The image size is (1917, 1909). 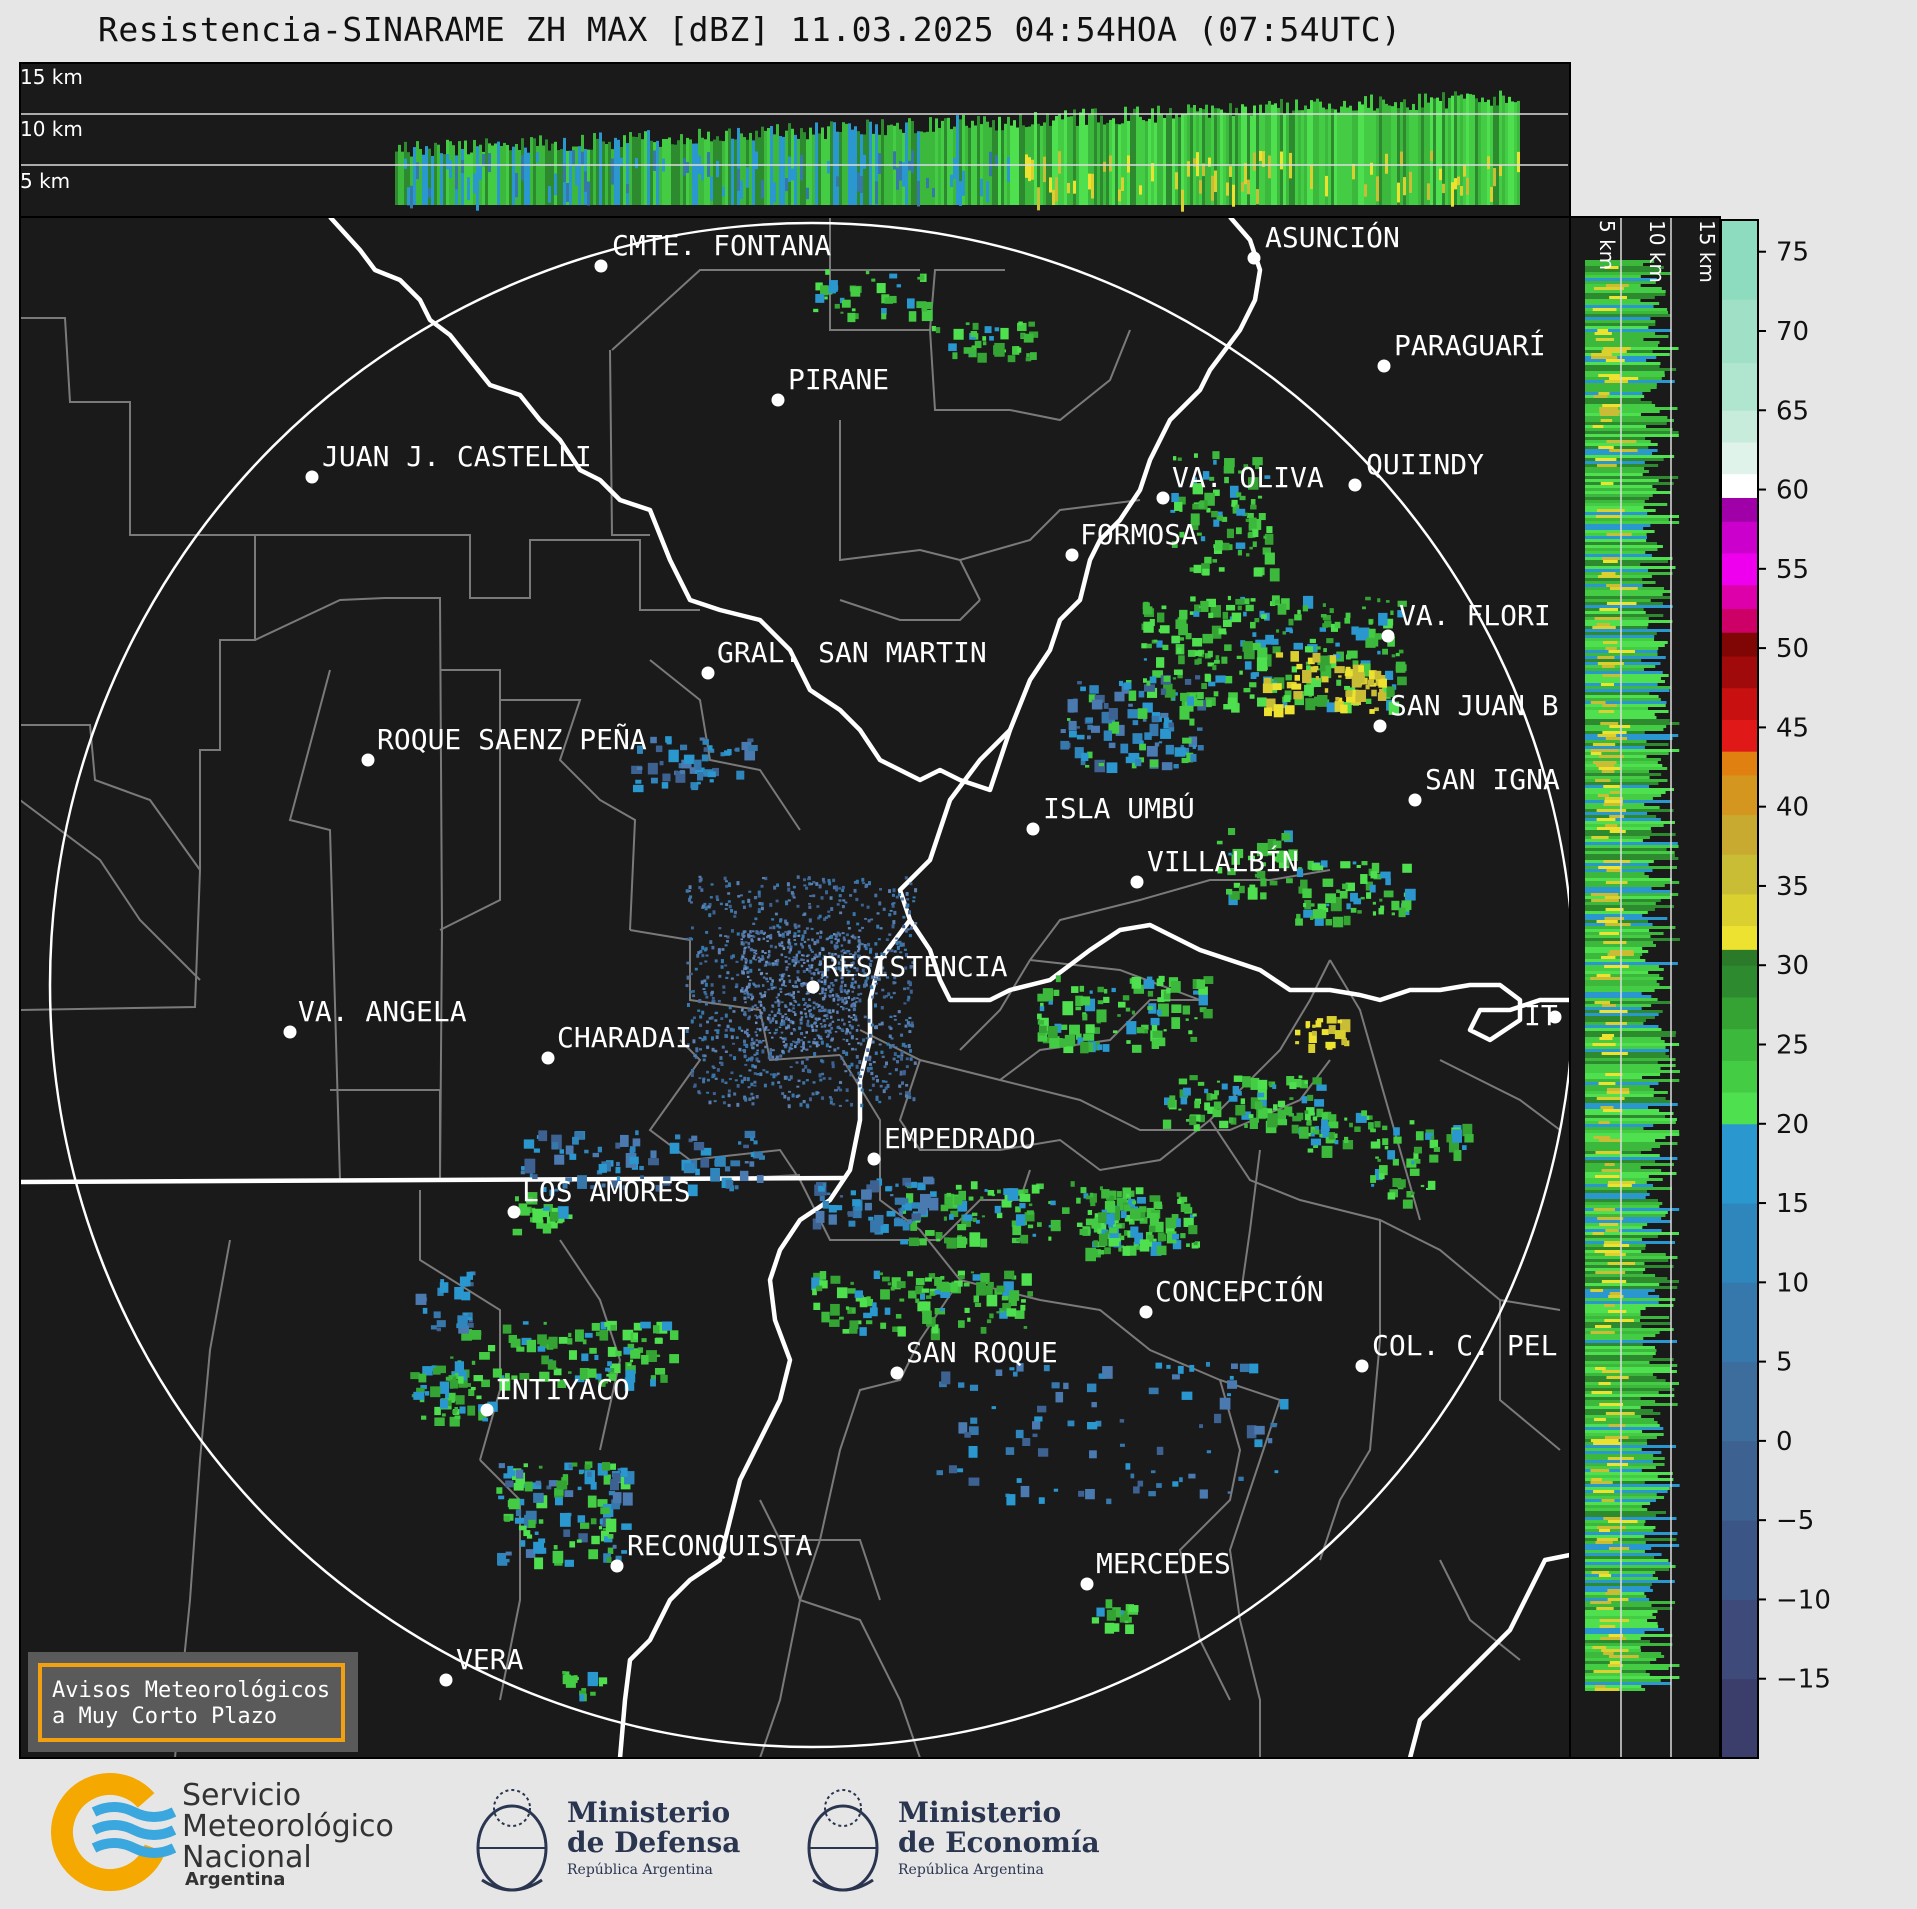 What do you see at coordinates (907, 972) in the screenshot?
I see `place-16: RESISTENCIA` at bounding box center [907, 972].